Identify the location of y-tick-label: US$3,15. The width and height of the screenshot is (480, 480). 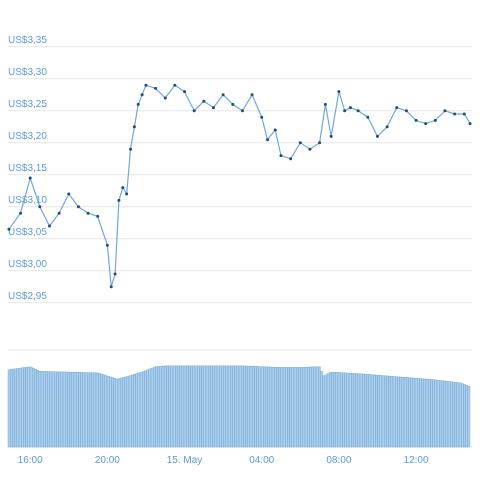
(27, 168).